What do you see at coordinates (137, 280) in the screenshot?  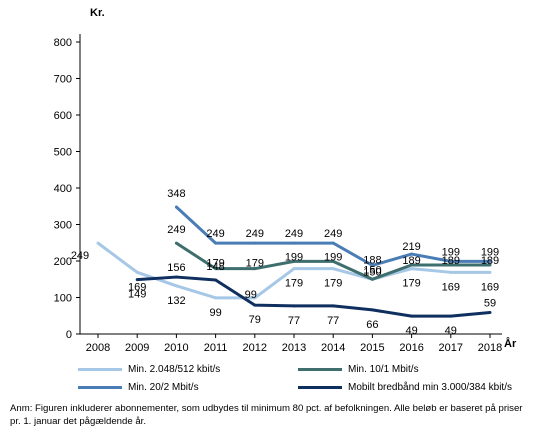 I see `data-point-series-4-2009` at bounding box center [137, 280].